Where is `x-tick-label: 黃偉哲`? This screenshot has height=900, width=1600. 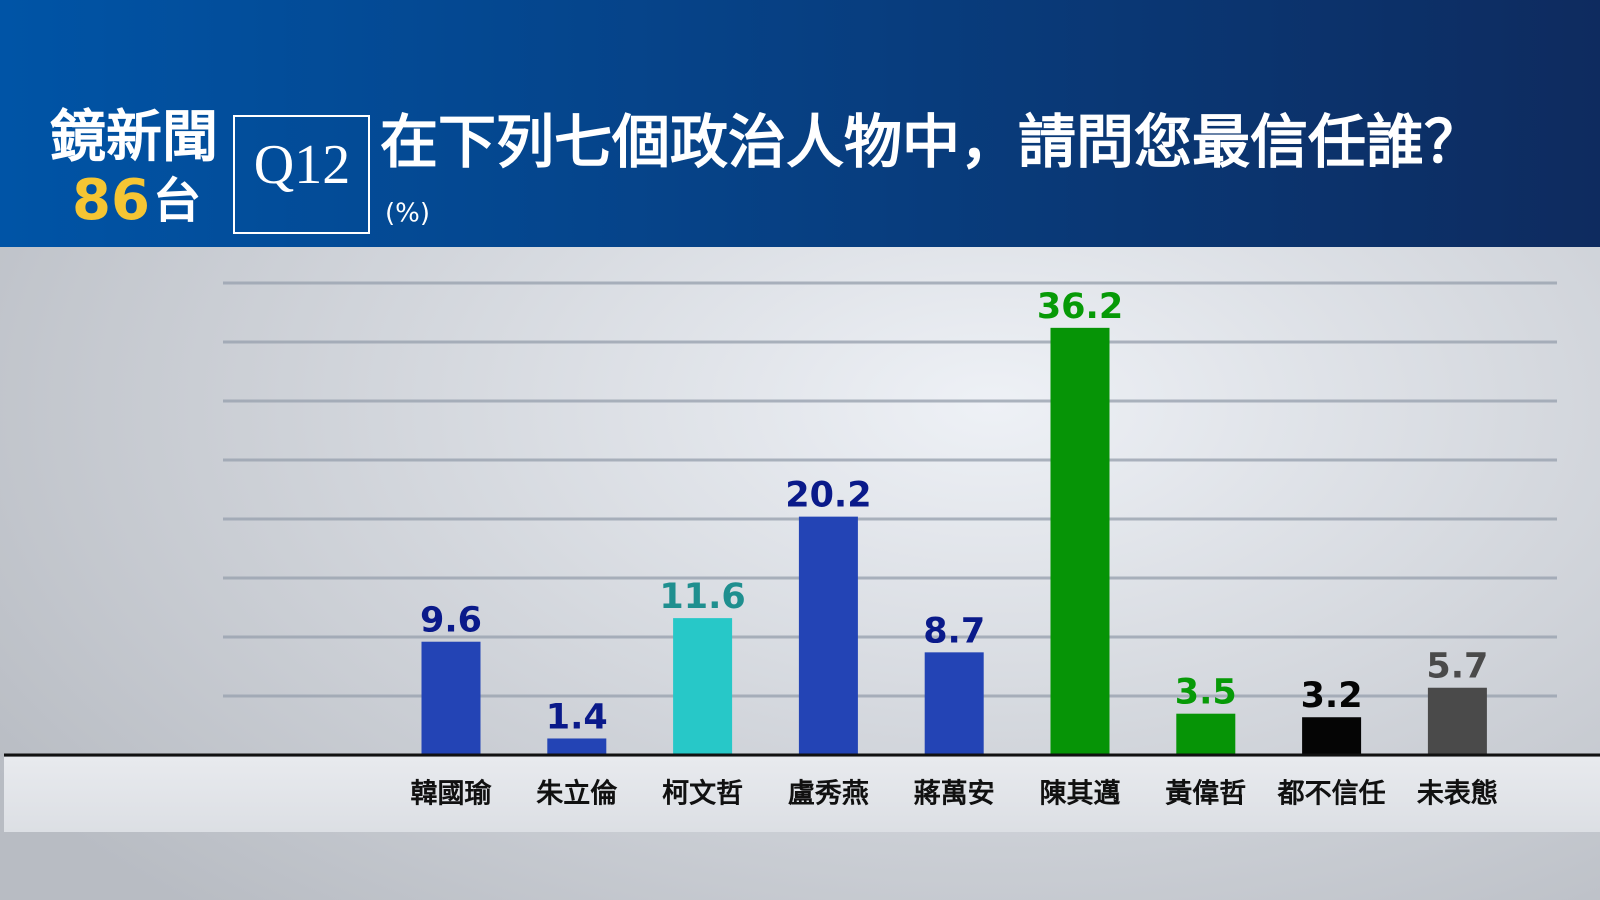
x-tick-label: 黃偉哲 is located at coordinates (1205, 794).